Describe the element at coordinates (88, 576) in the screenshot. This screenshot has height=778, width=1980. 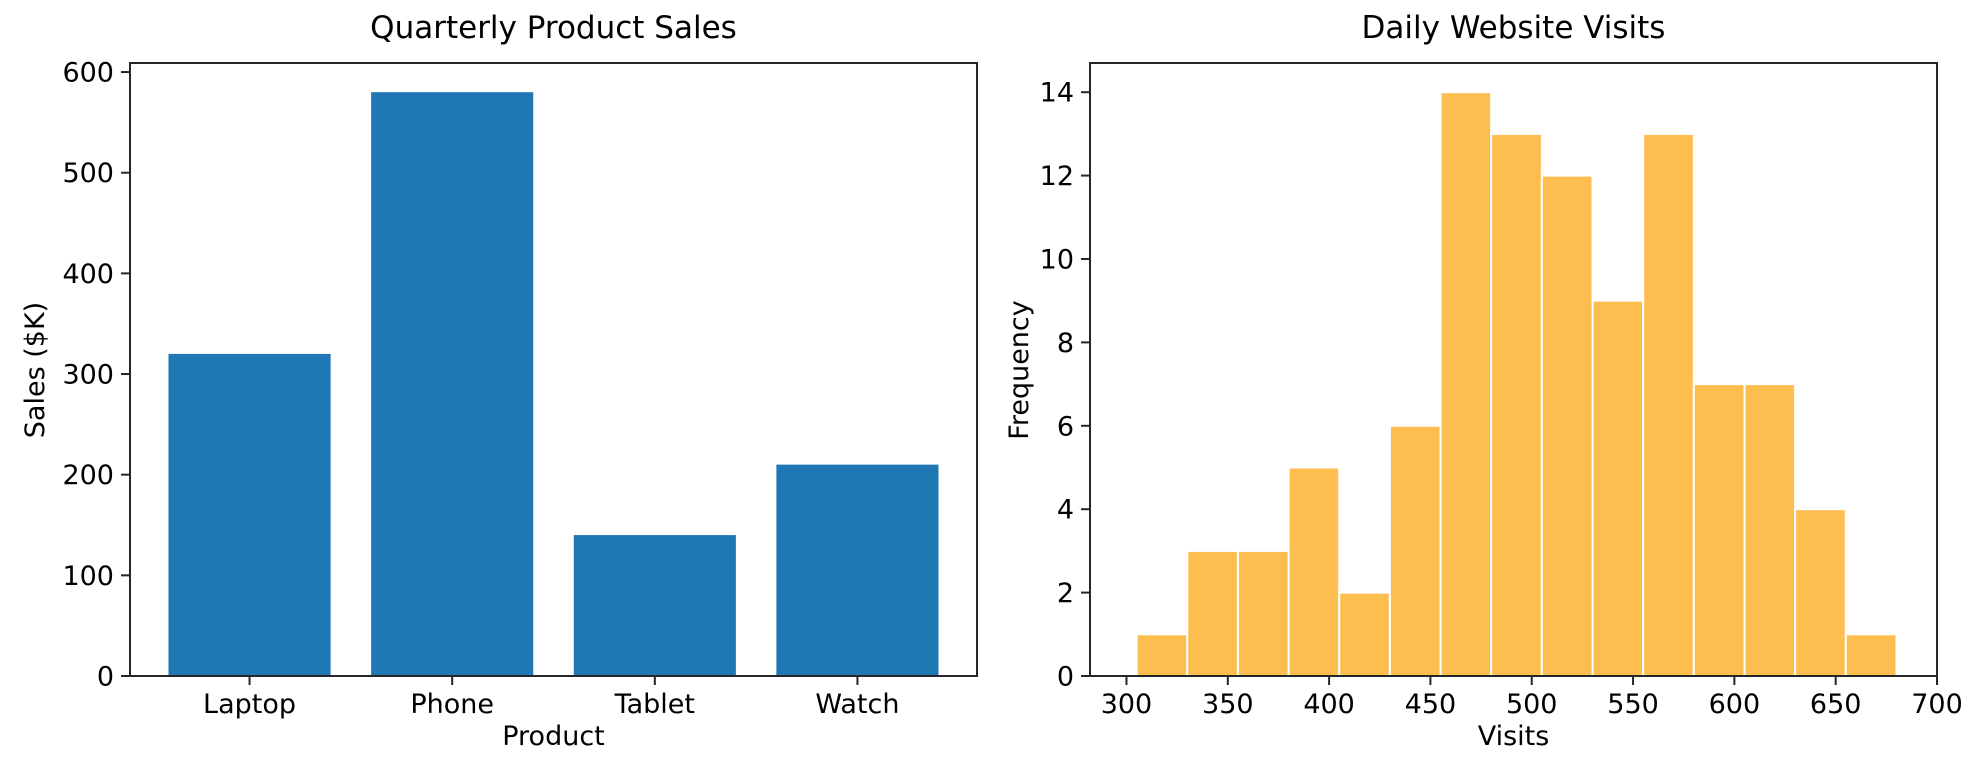
I see `y-tick-label: 100` at that location.